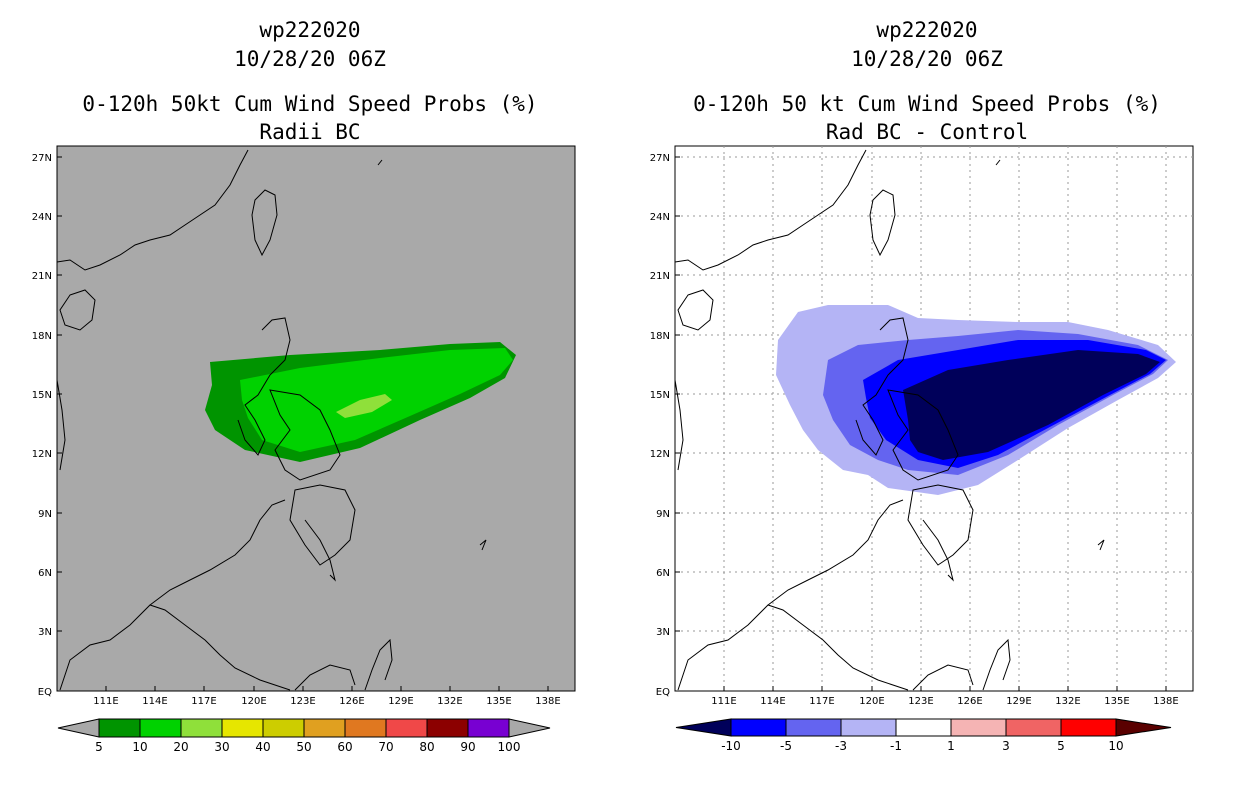  I want to click on left-colorbar-label: 100, so click(509, 747).